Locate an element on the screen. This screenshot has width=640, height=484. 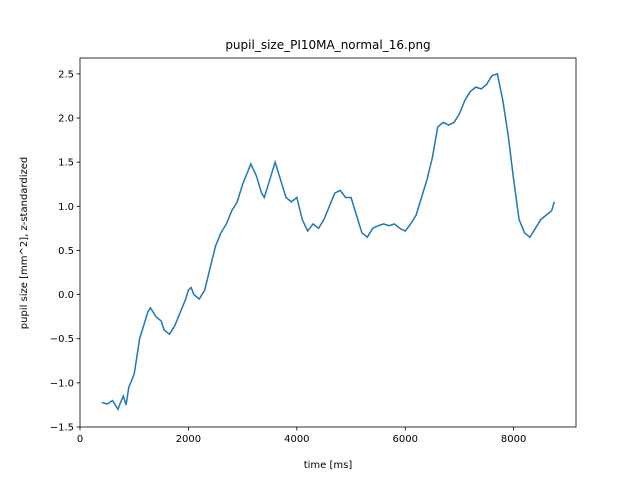
y-tick-label: 0.0 is located at coordinates (66, 295).